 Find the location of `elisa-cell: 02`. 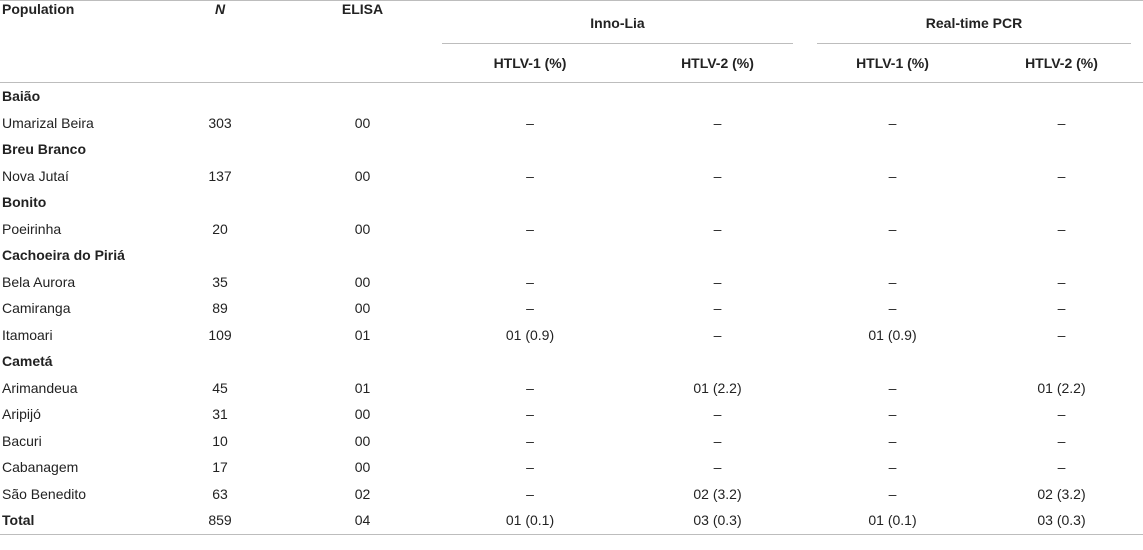

elisa-cell: 02 is located at coordinates (362, 493).